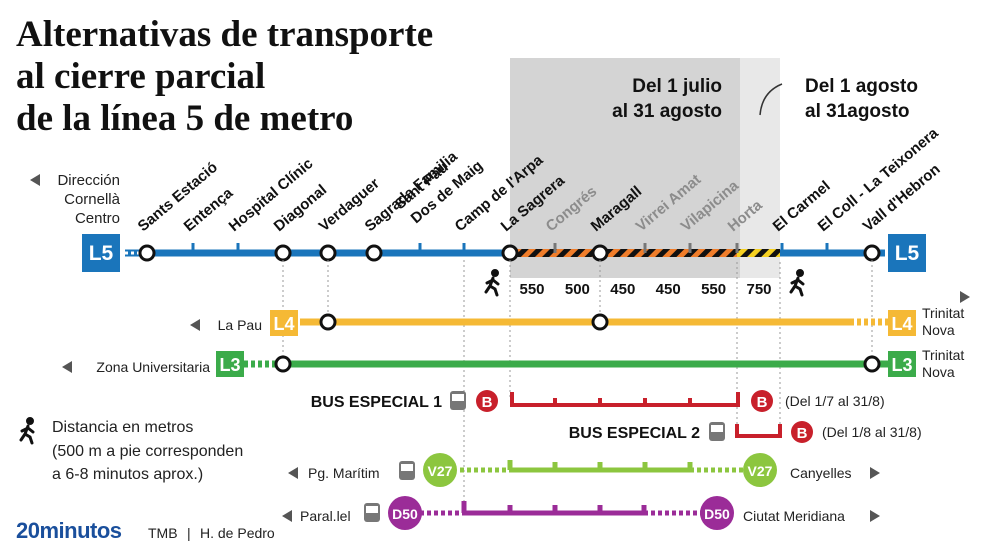 The height and width of the screenshot is (556, 990). I want to click on legend: (500 m a pie corresponden, so click(147, 451).